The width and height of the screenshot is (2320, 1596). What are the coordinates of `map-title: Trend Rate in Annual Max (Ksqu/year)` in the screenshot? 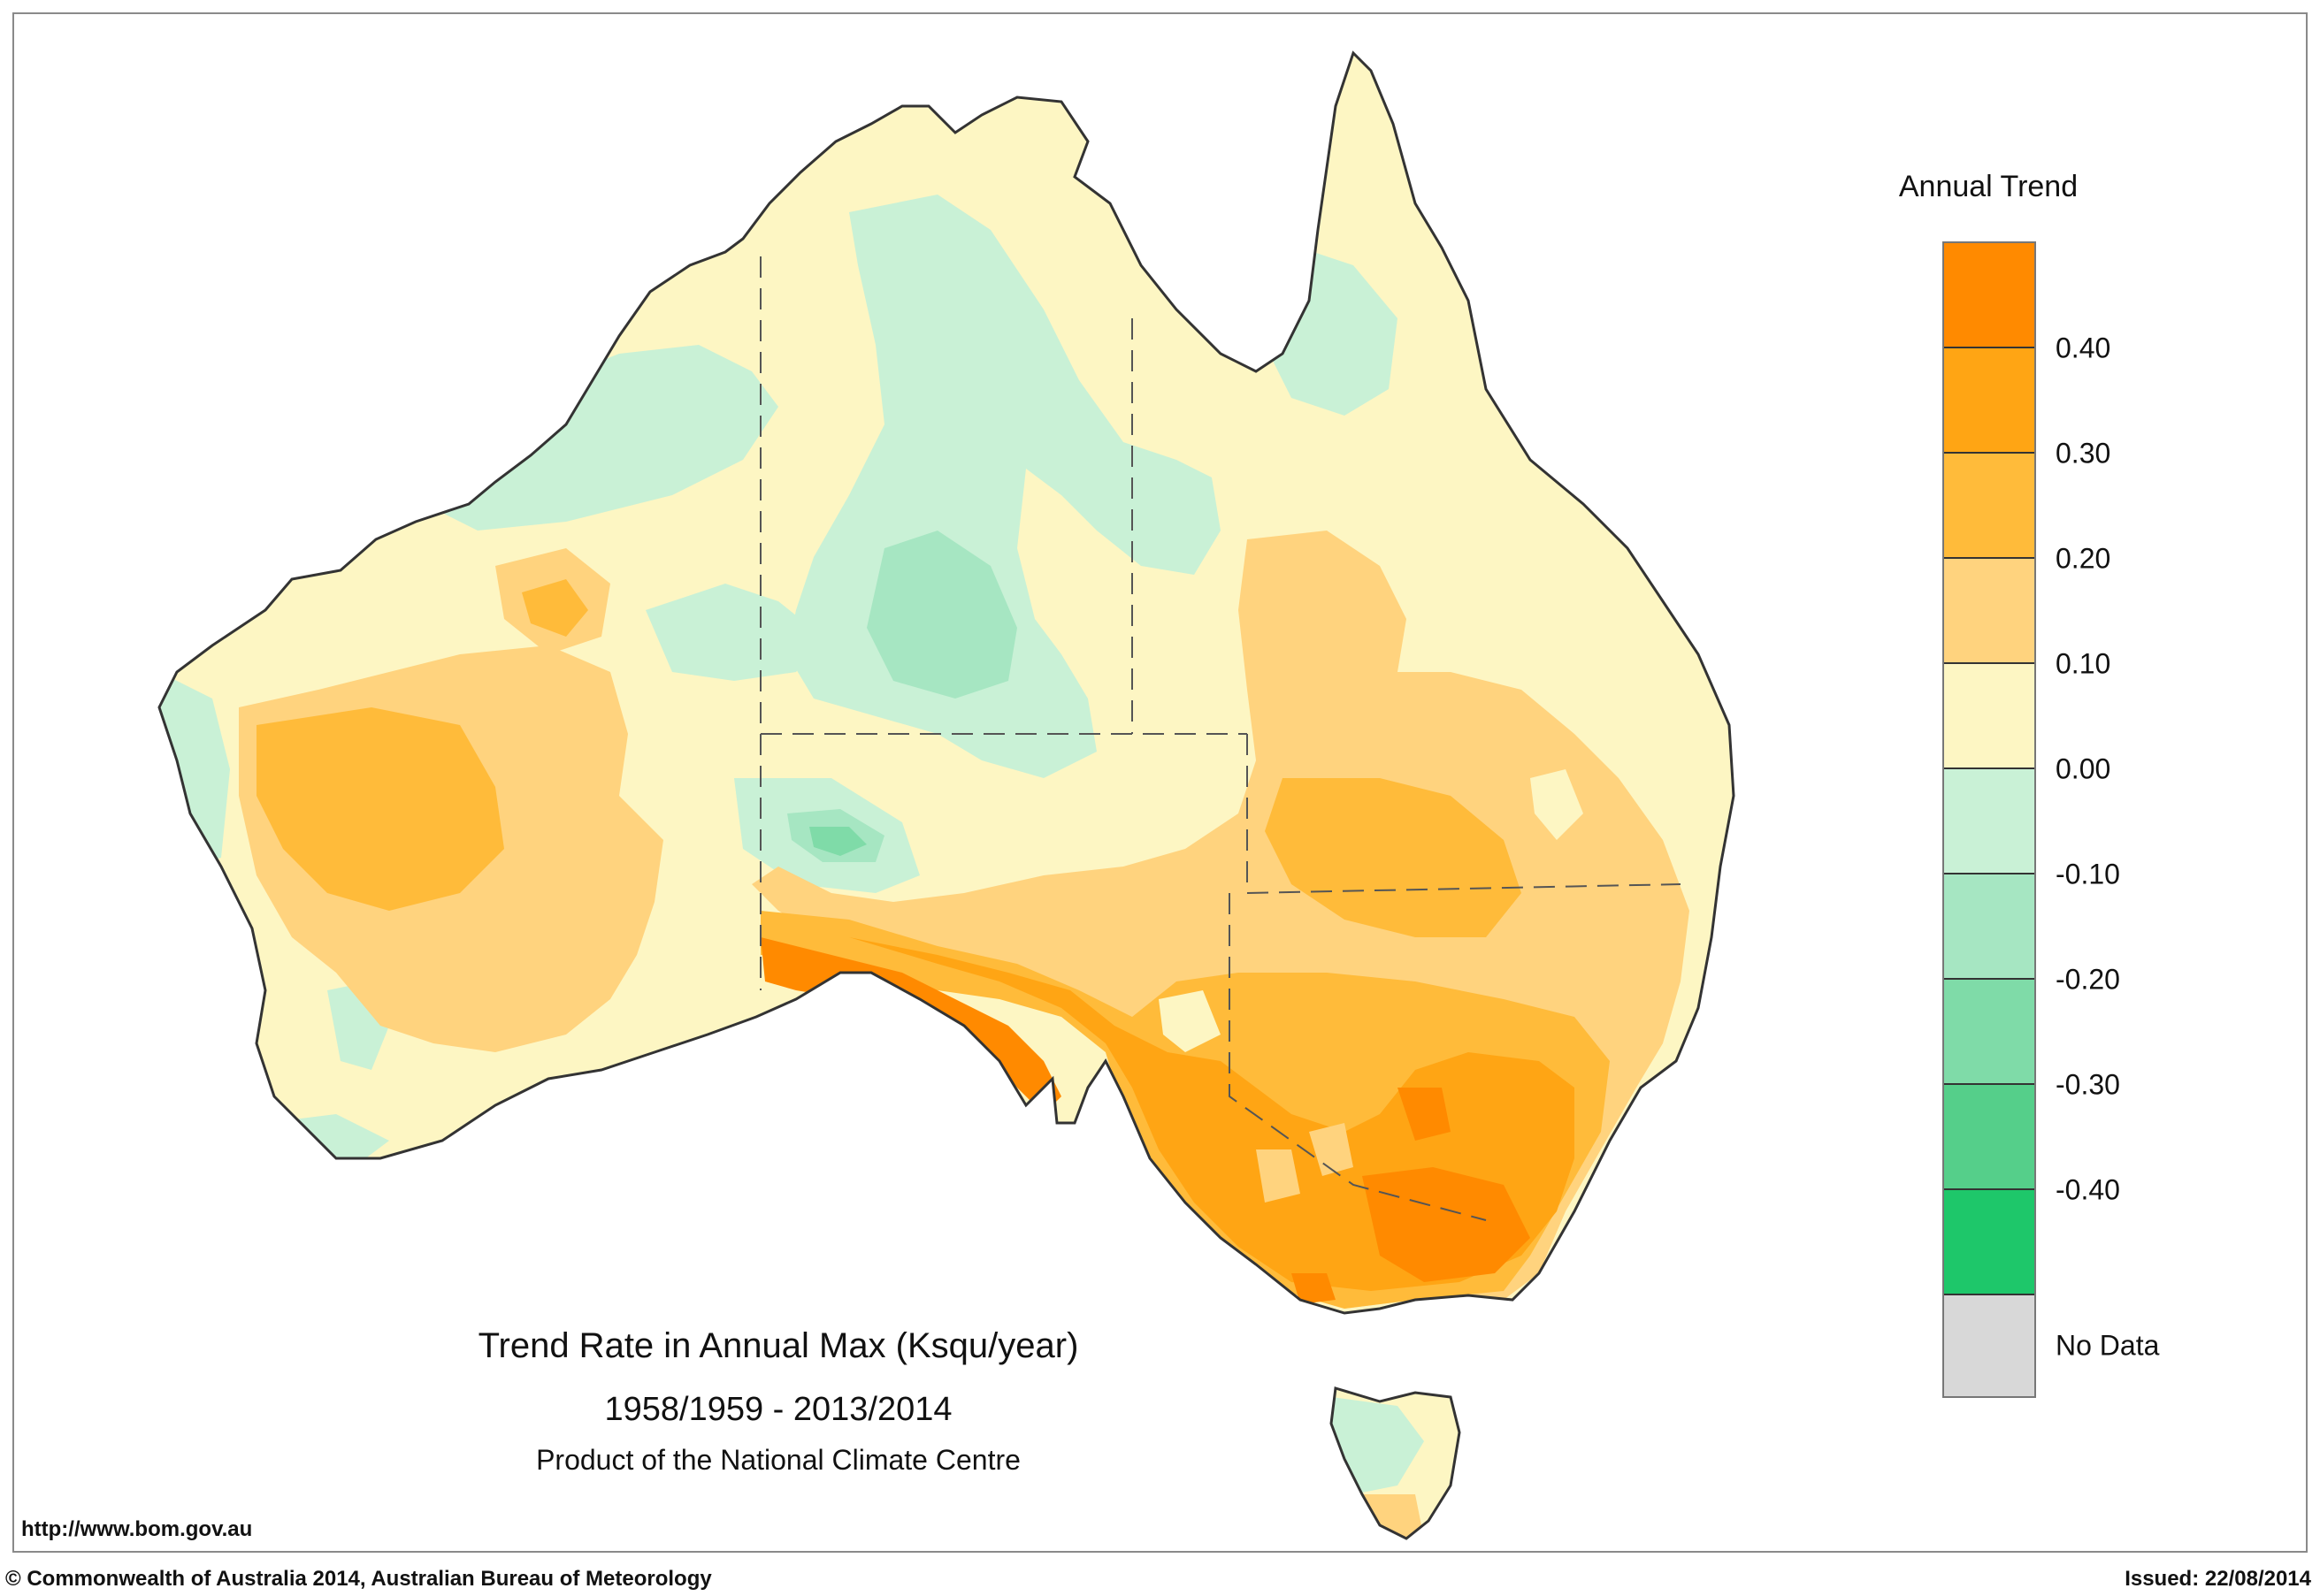 It's located at (778, 1345).